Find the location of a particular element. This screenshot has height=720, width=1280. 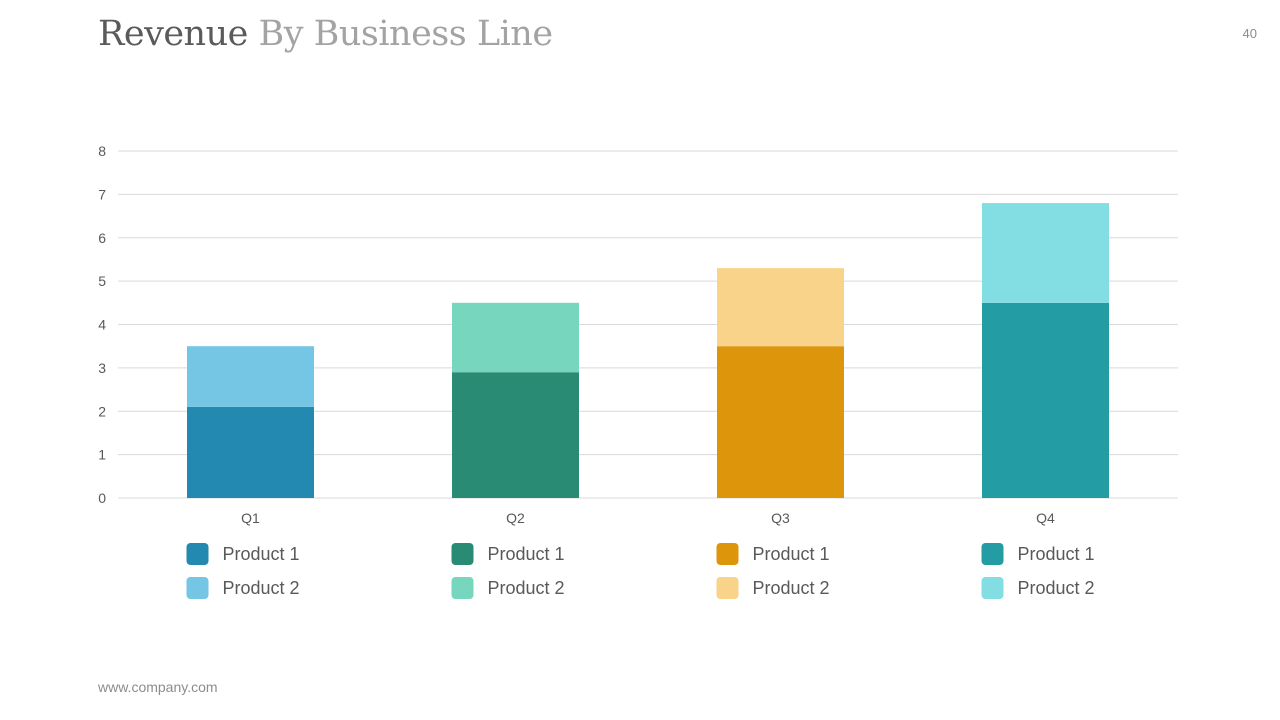

y-tick-label: 4 is located at coordinates (102, 325).